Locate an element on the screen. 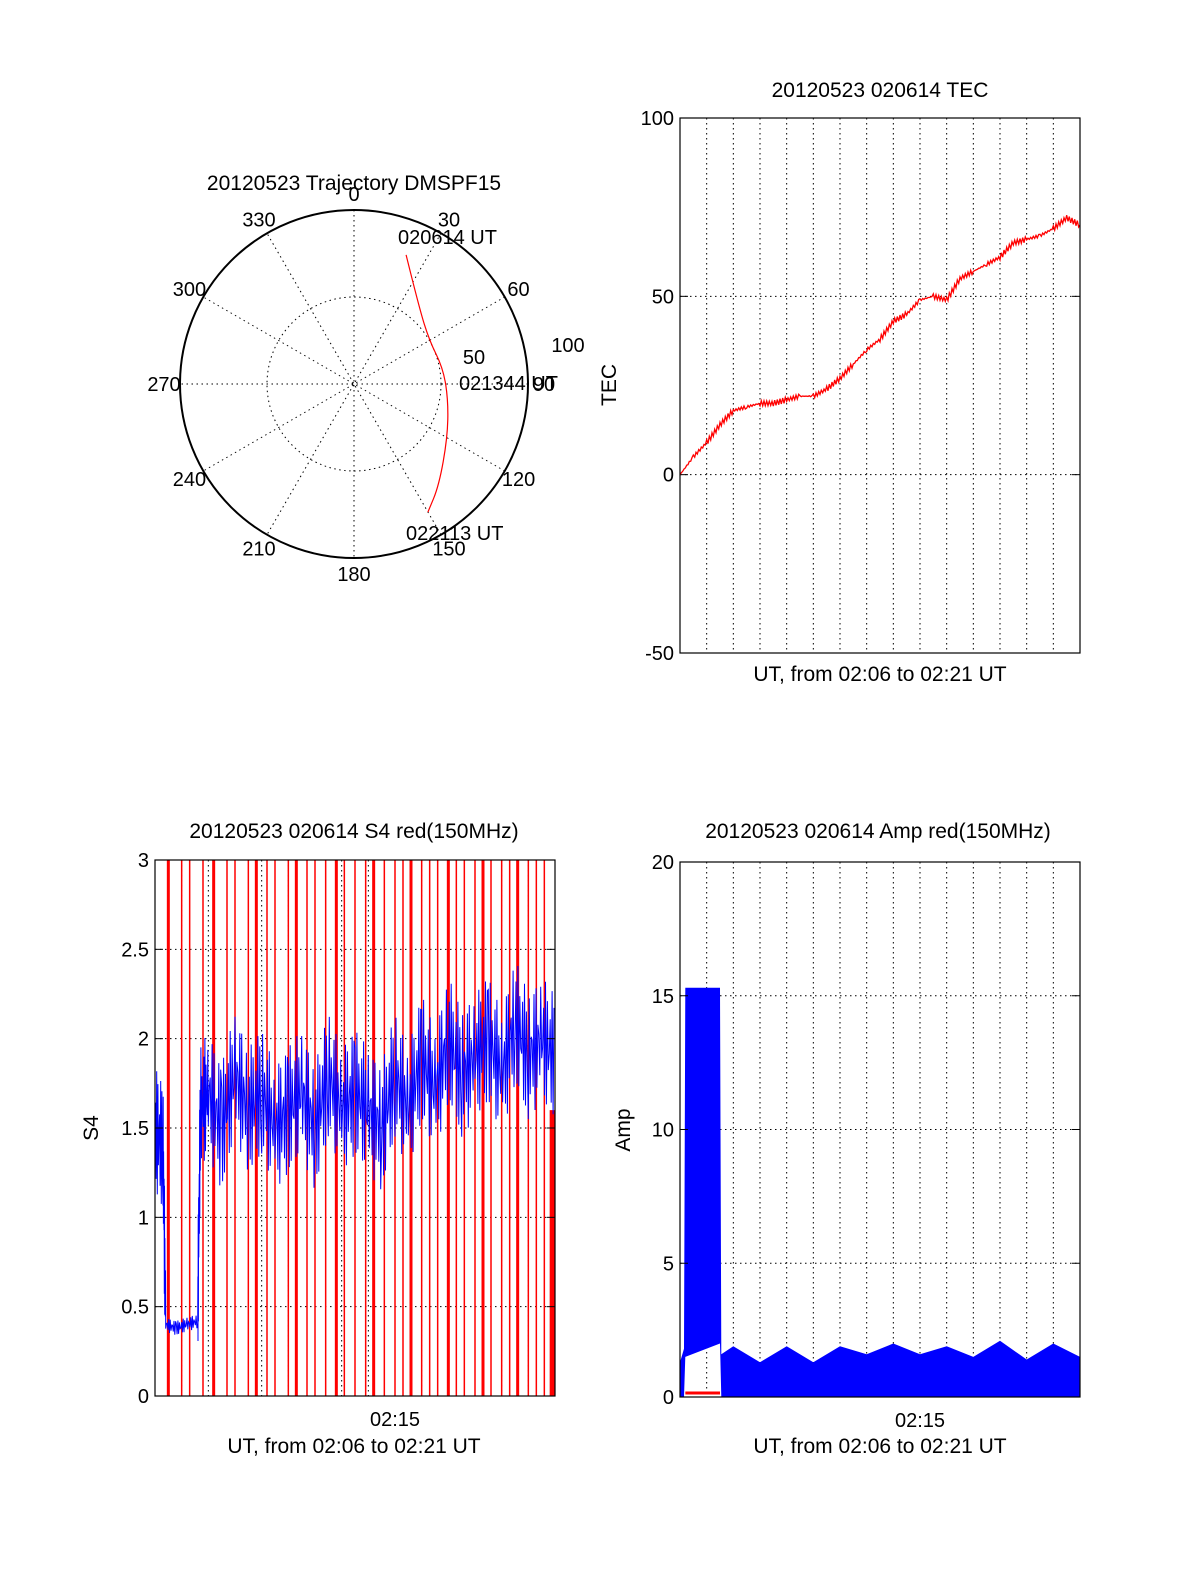 The width and height of the screenshot is (1200, 1575). tec-series-line is located at coordinates (880, 345).